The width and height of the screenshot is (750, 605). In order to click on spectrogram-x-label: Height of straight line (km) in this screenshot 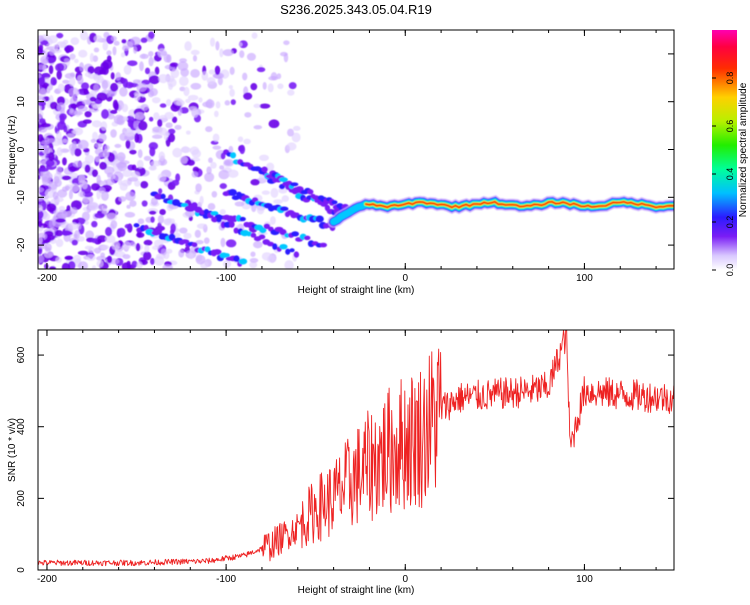, I will do `click(356, 290)`.